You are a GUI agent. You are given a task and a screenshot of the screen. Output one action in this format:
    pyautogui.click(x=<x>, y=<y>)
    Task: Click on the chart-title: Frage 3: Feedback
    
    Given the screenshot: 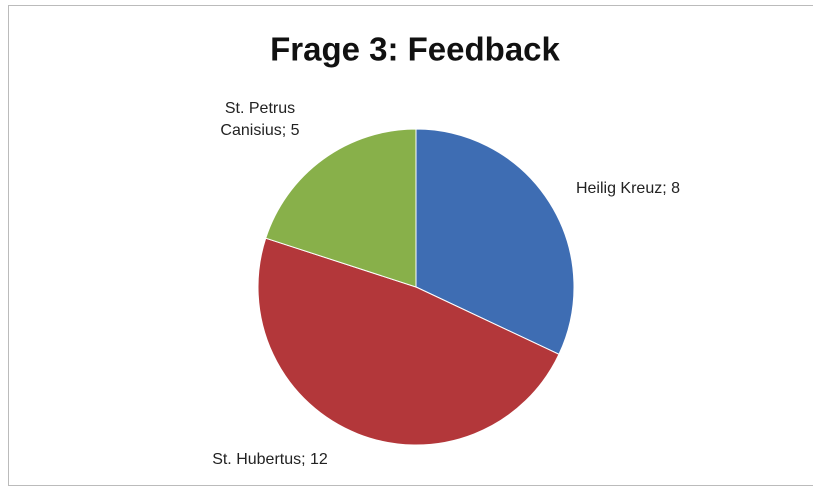 What is the action you would take?
    pyautogui.click(x=415, y=49)
    